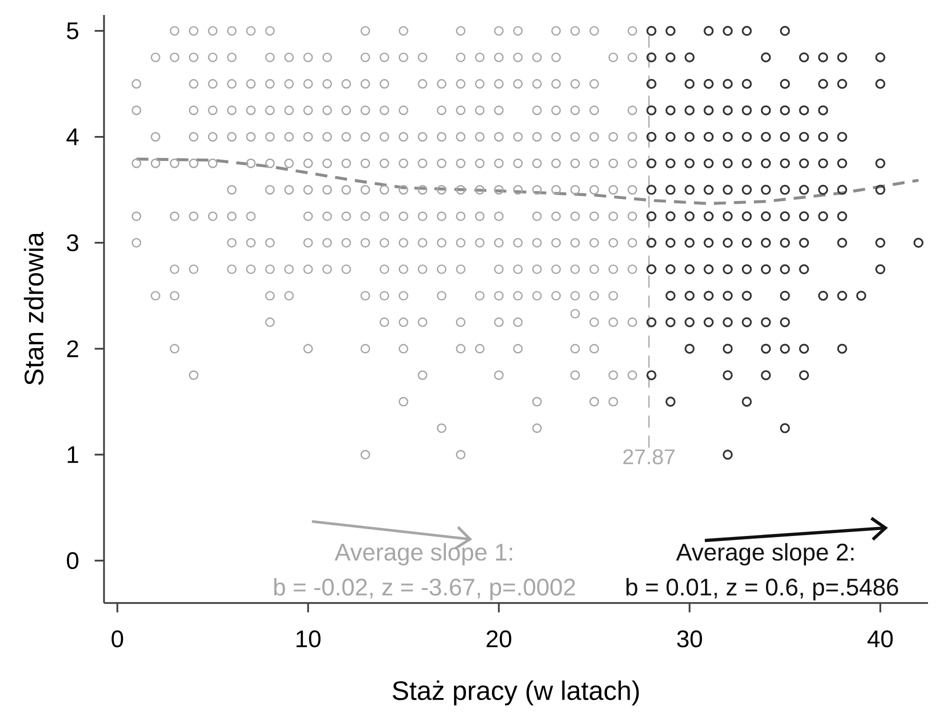  What do you see at coordinates (308, 639) in the screenshot?
I see `x-tick-label: 10` at bounding box center [308, 639].